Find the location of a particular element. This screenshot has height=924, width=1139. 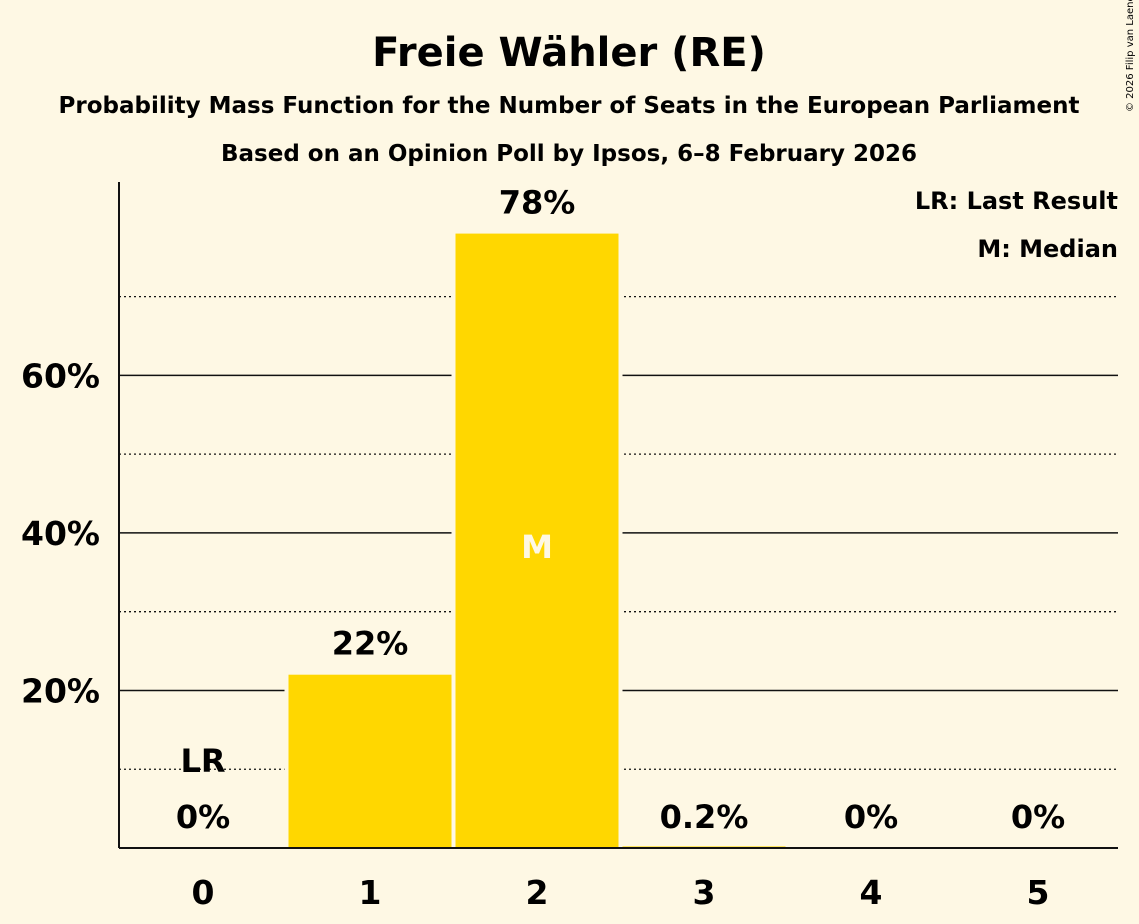

x-tick-label: 0 is located at coordinates (203, 892).